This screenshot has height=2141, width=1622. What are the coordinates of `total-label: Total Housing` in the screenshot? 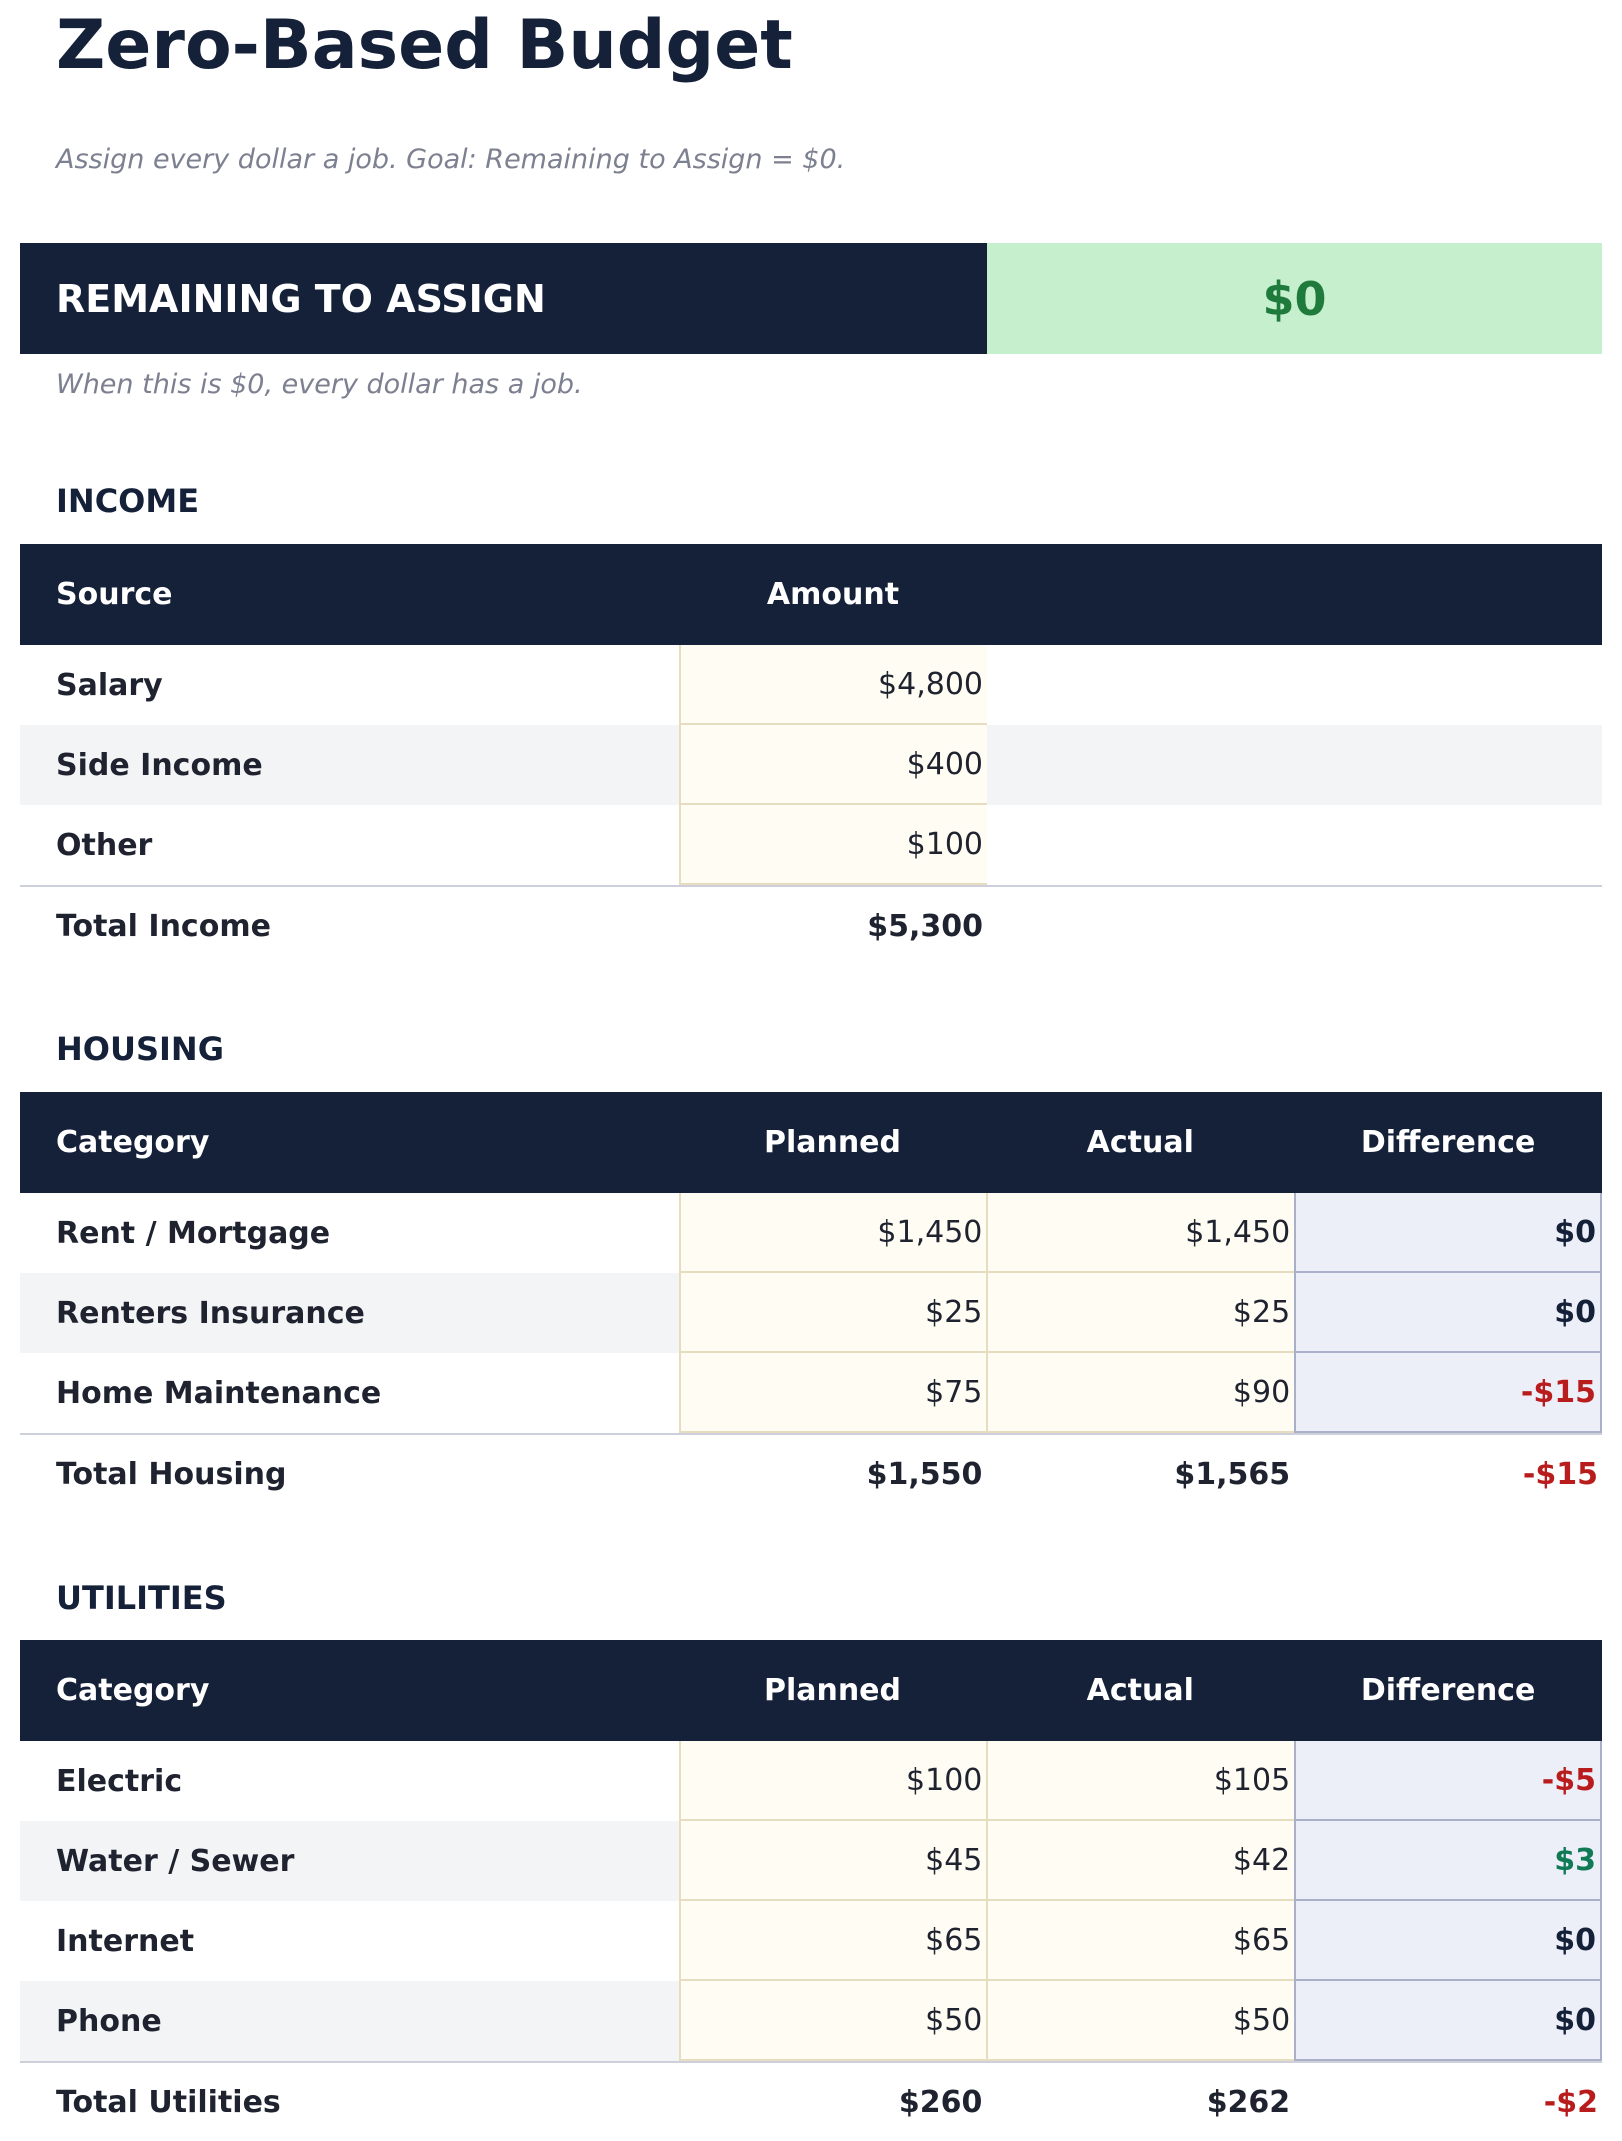 It's located at (171, 1474).